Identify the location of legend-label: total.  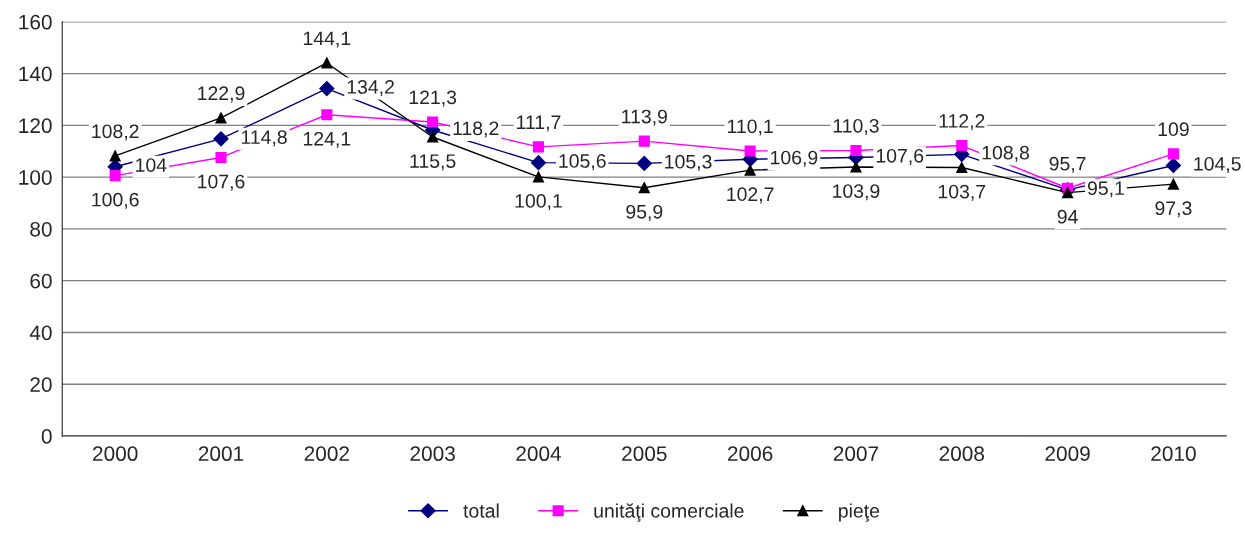
(481, 510).